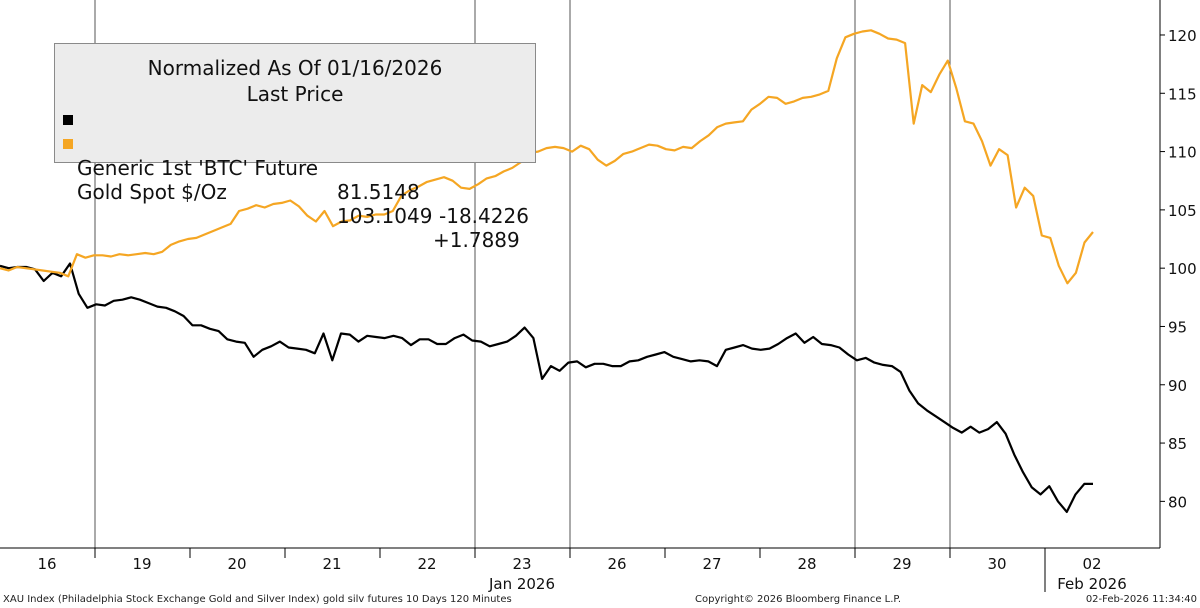  What do you see at coordinates (295, 94) in the screenshot?
I see `chart-subtitle: Last Price` at bounding box center [295, 94].